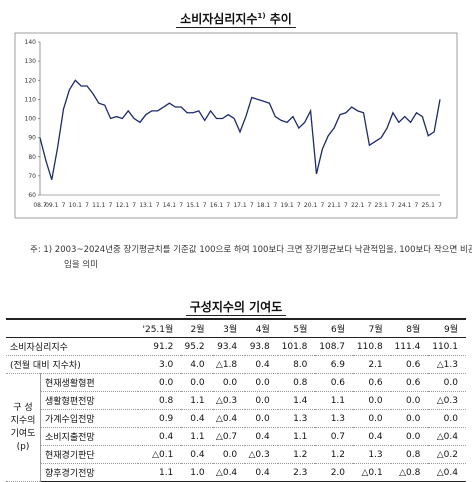  Describe the element at coordinates (160, 346) in the screenshot. I see `cell: 91.2` at that location.